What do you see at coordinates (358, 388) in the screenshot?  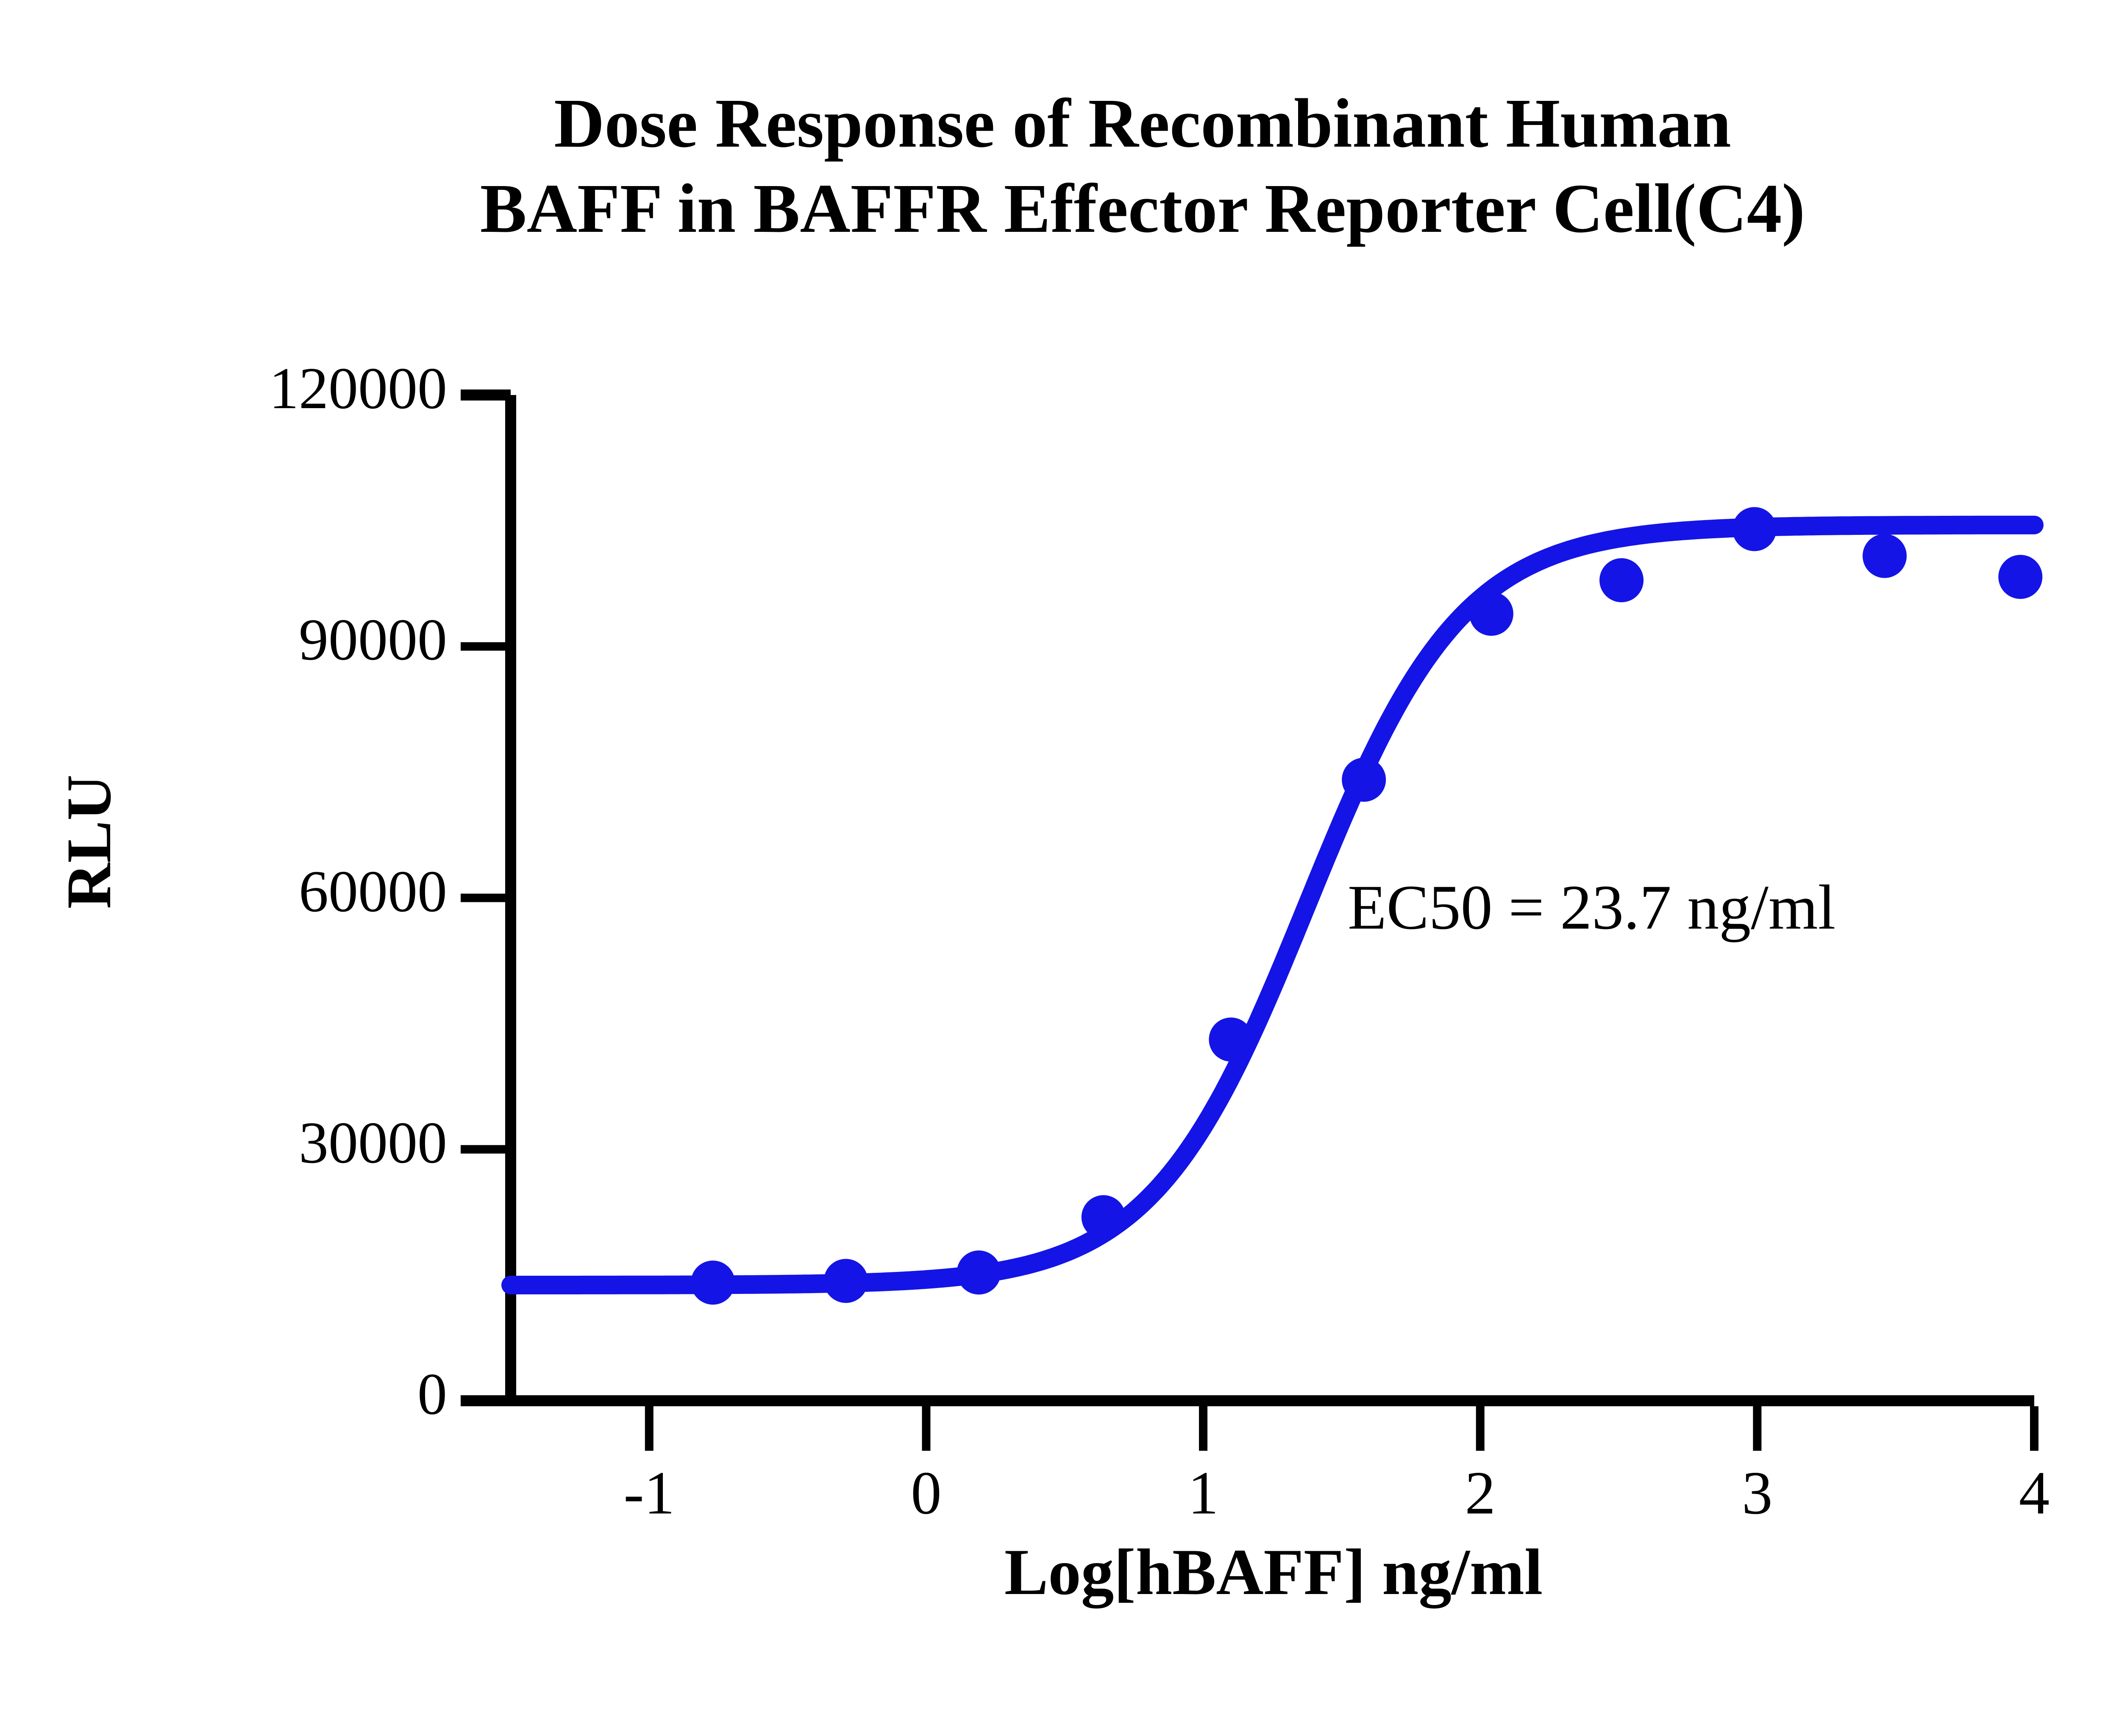 I see `y-tick-label: 120000` at bounding box center [358, 388].